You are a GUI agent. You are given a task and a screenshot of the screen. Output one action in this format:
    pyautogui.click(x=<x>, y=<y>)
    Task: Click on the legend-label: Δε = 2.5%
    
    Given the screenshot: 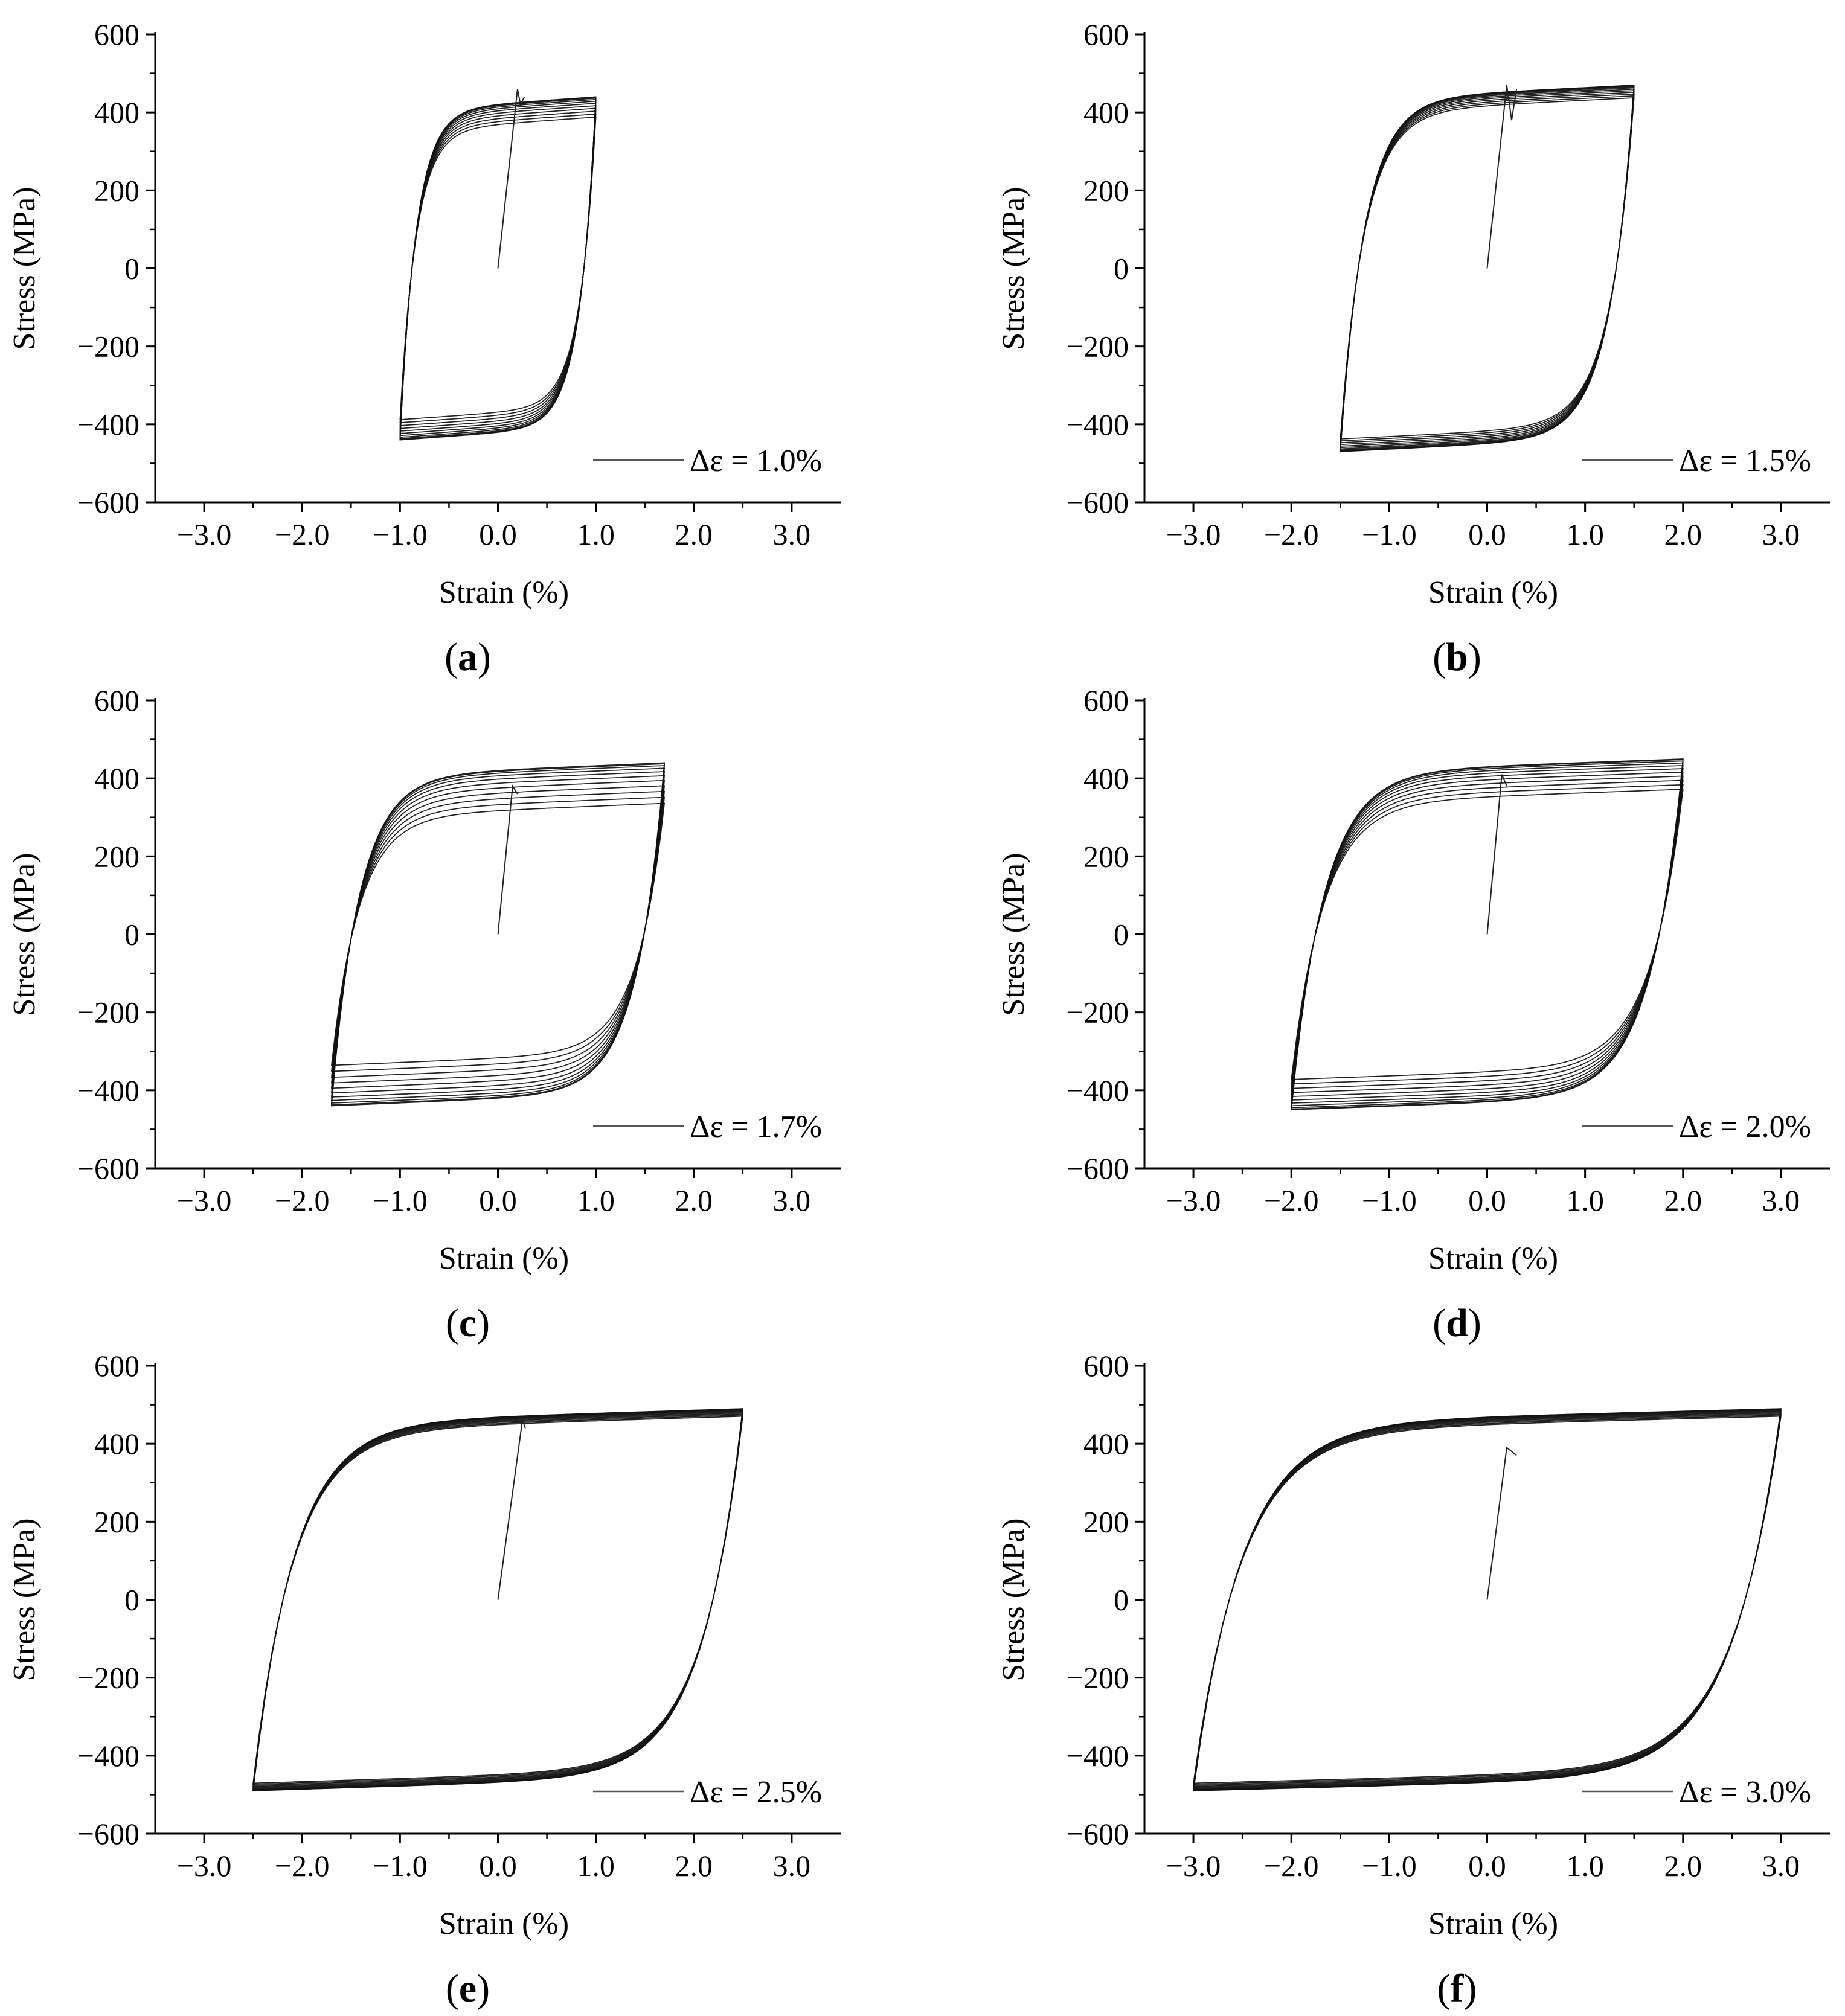 What is the action you would take?
    pyautogui.click(x=756, y=1792)
    